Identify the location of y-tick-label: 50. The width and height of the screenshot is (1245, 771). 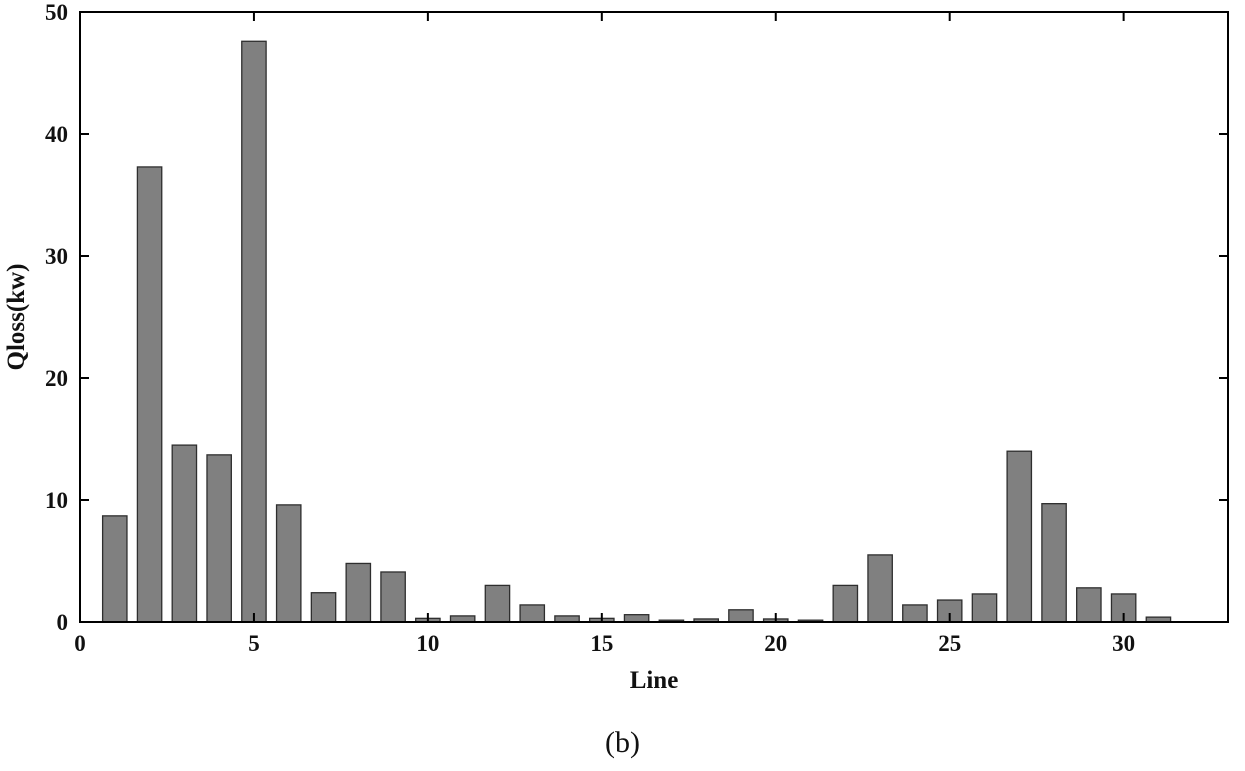
(56, 12).